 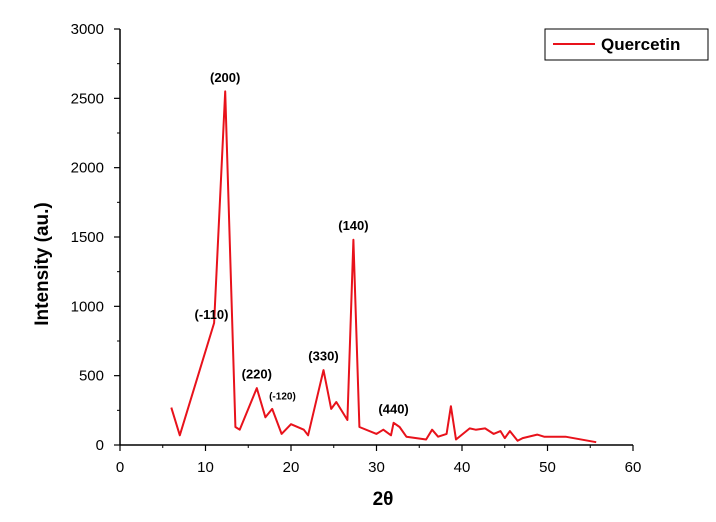 I want to click on x-tick-label: 10, so click(x=205, y=467).